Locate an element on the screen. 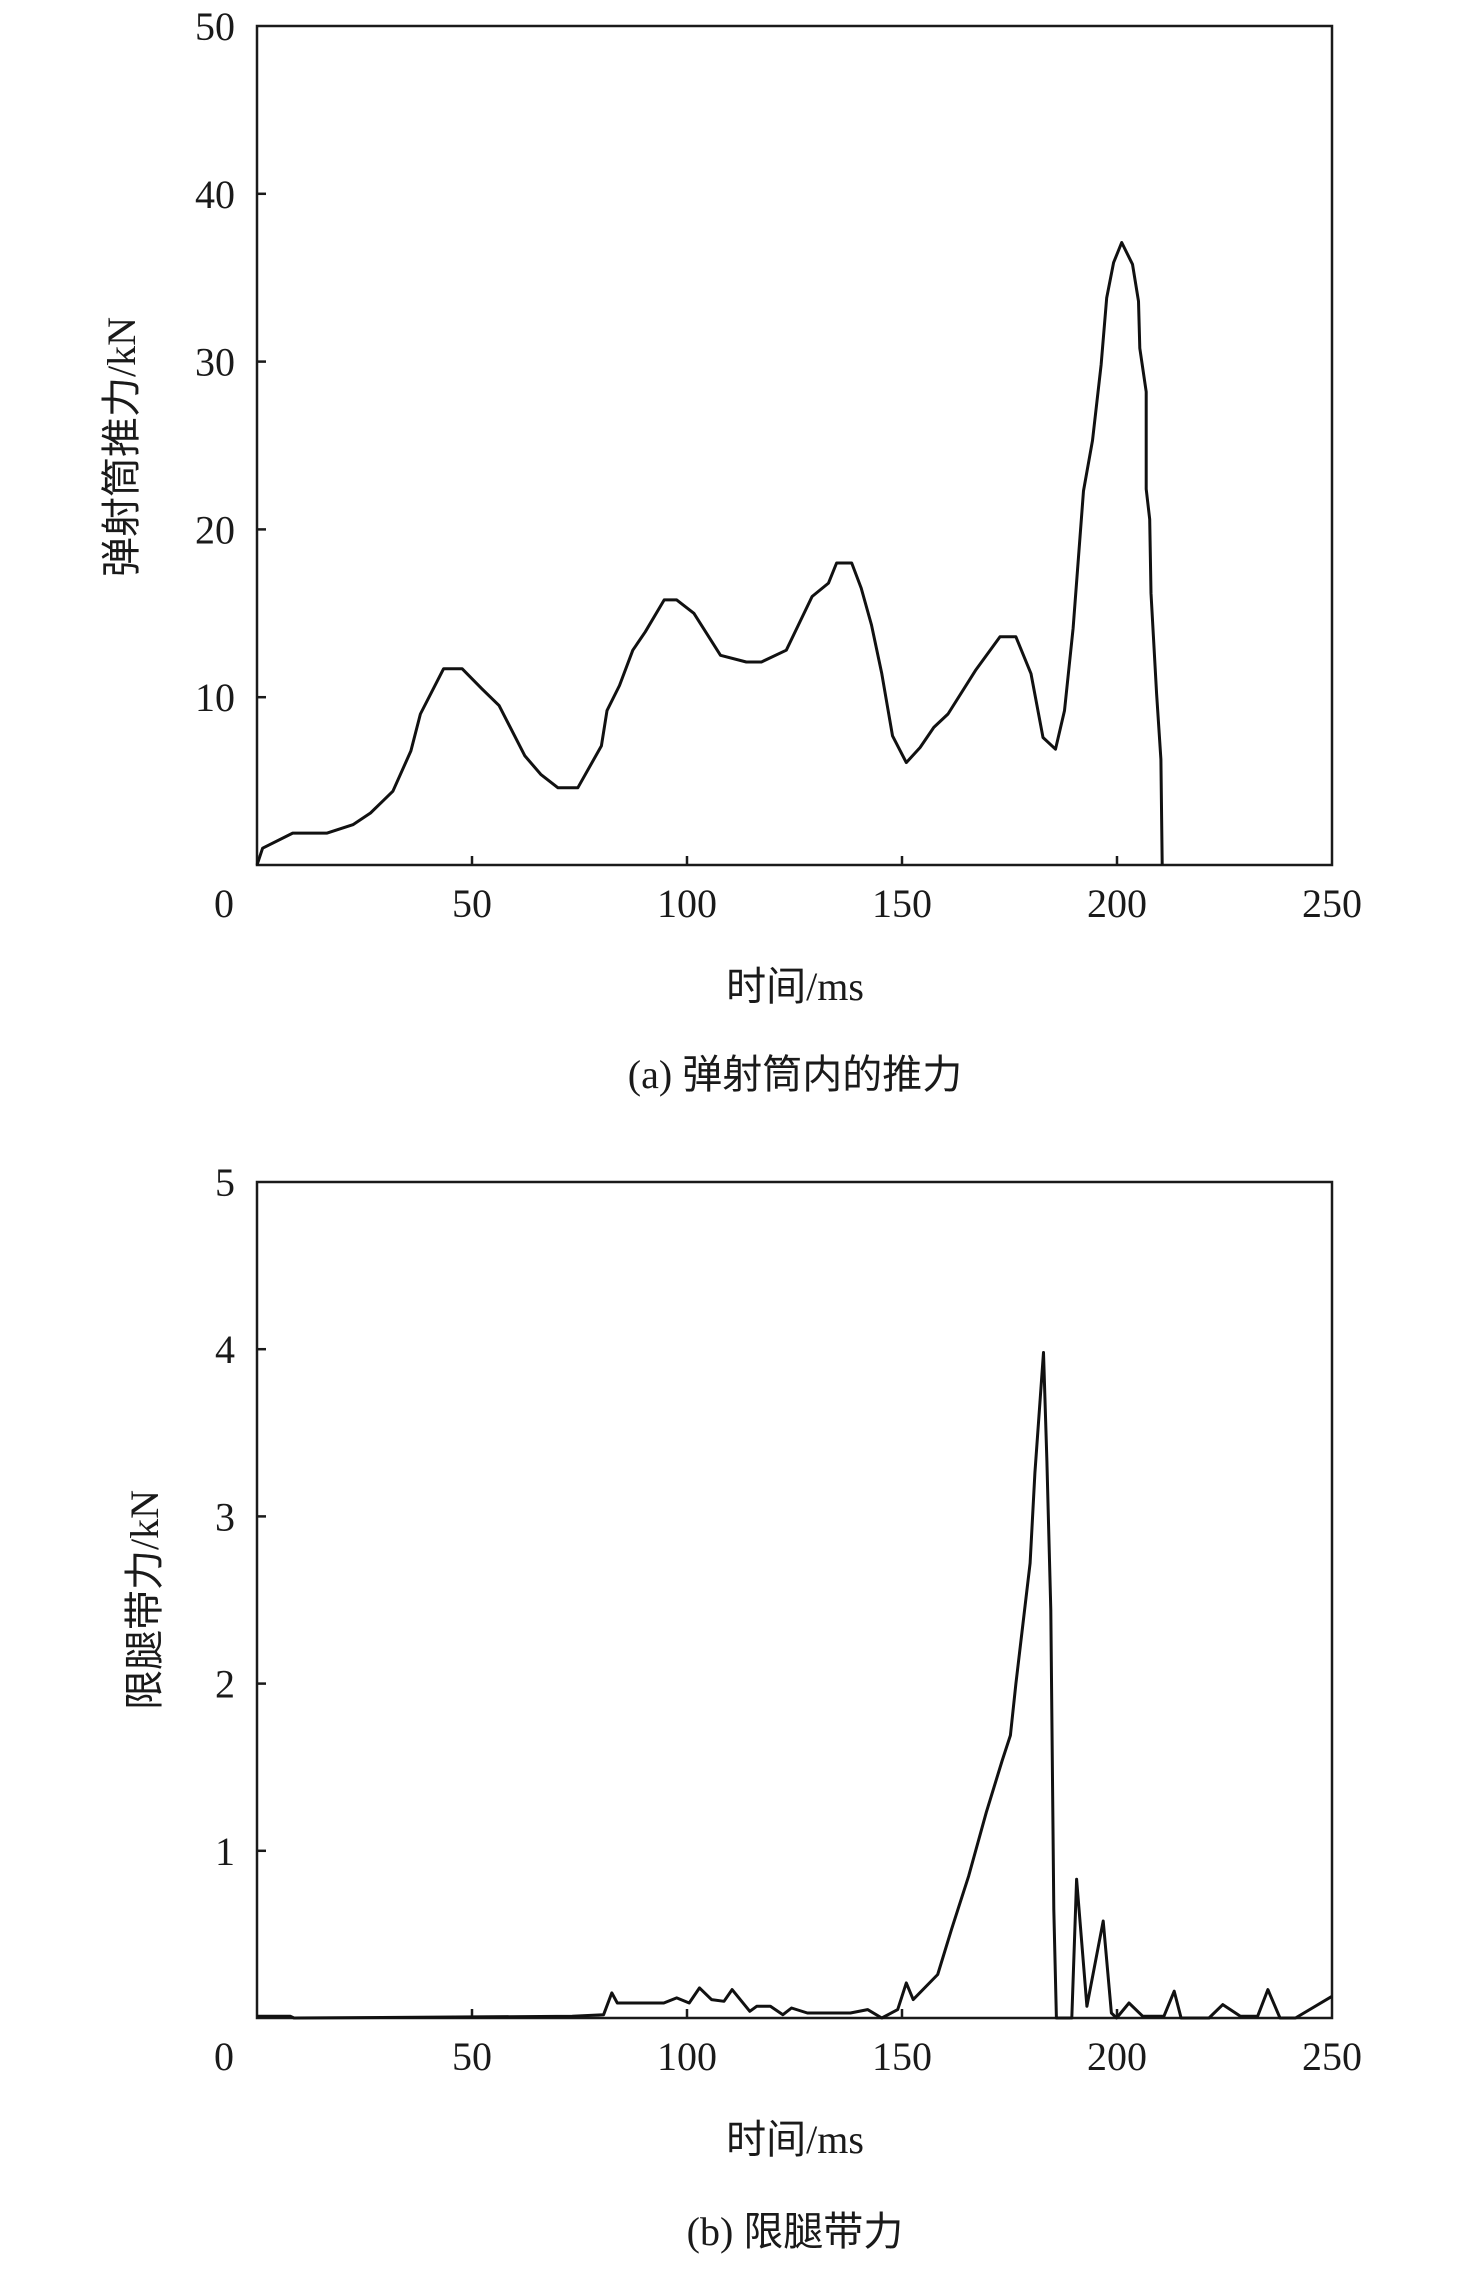  y-tick-label: 1 is located at coordinates (225, 1851).